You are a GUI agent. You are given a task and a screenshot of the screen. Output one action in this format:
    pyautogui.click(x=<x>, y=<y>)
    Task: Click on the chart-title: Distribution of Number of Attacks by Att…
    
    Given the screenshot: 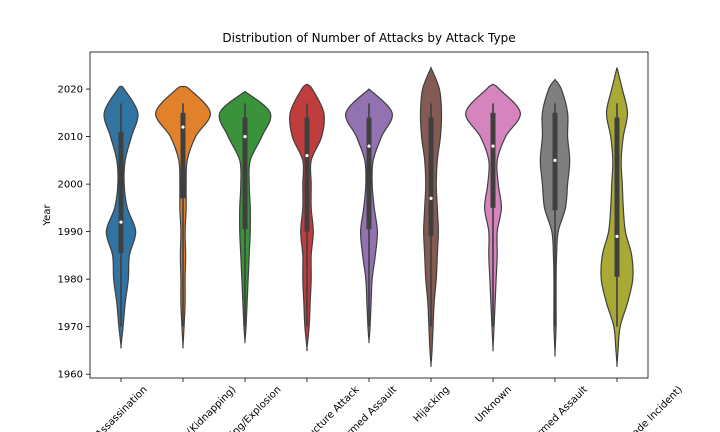 What is the action you would take?
    pyautogui.click(x=368, y=38)
    